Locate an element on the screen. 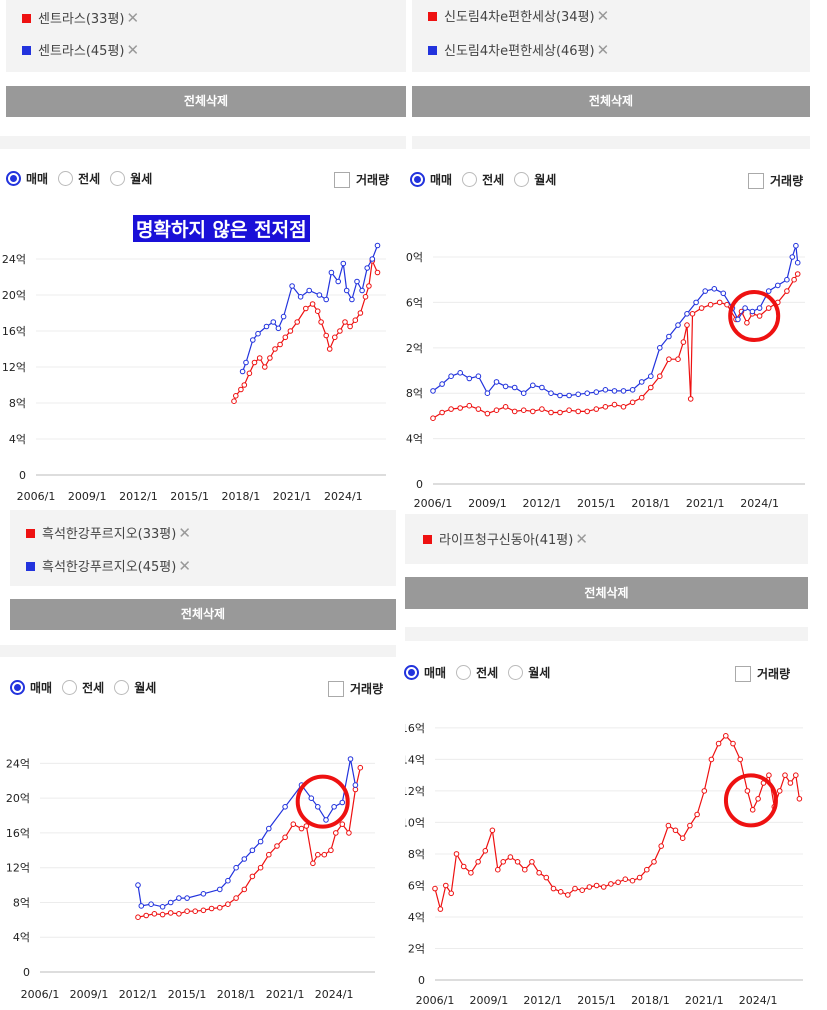 This screenshot has height=1010, width=827. legend-item: 흑석한강푸르지오(45평) ✕ is located at coordinates (108, 565).